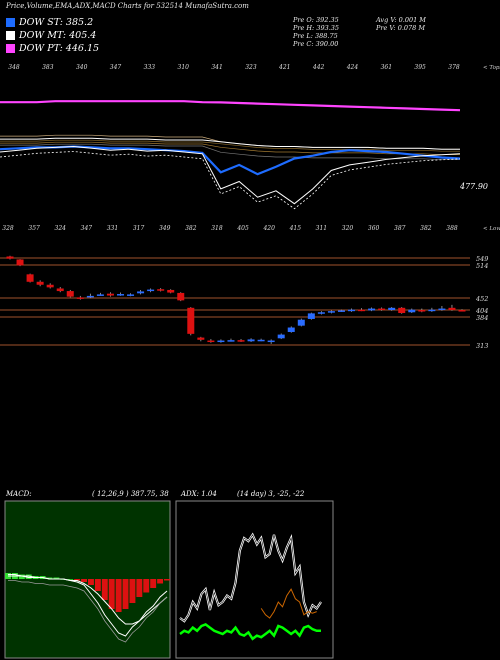 This screenshot has height=660, width=500. Describe the element at coordinates (58, 35) in the screenshot. I see `dow-mt-label: DOW MT: 405.4` at that location.